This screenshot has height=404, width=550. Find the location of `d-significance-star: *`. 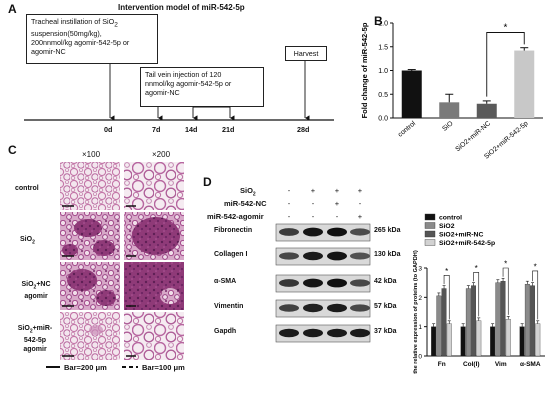

d-significance-star: * is located at coordinates (505, 264).